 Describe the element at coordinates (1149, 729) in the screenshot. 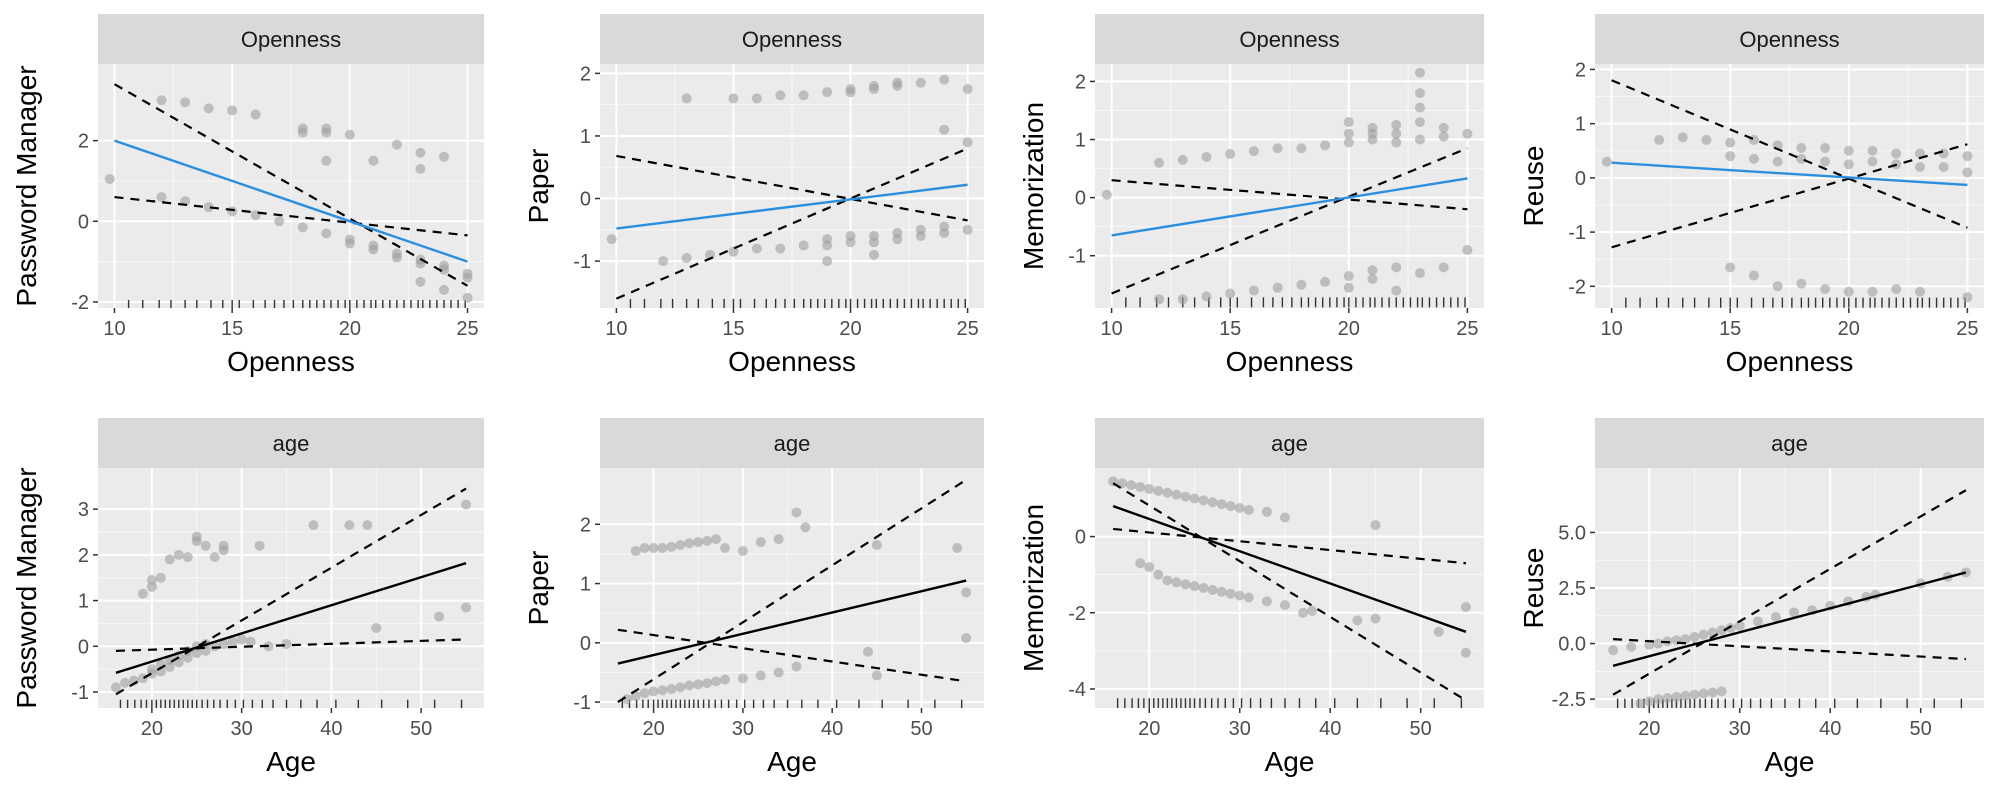

I see `x-tick-label: 20` at that location.